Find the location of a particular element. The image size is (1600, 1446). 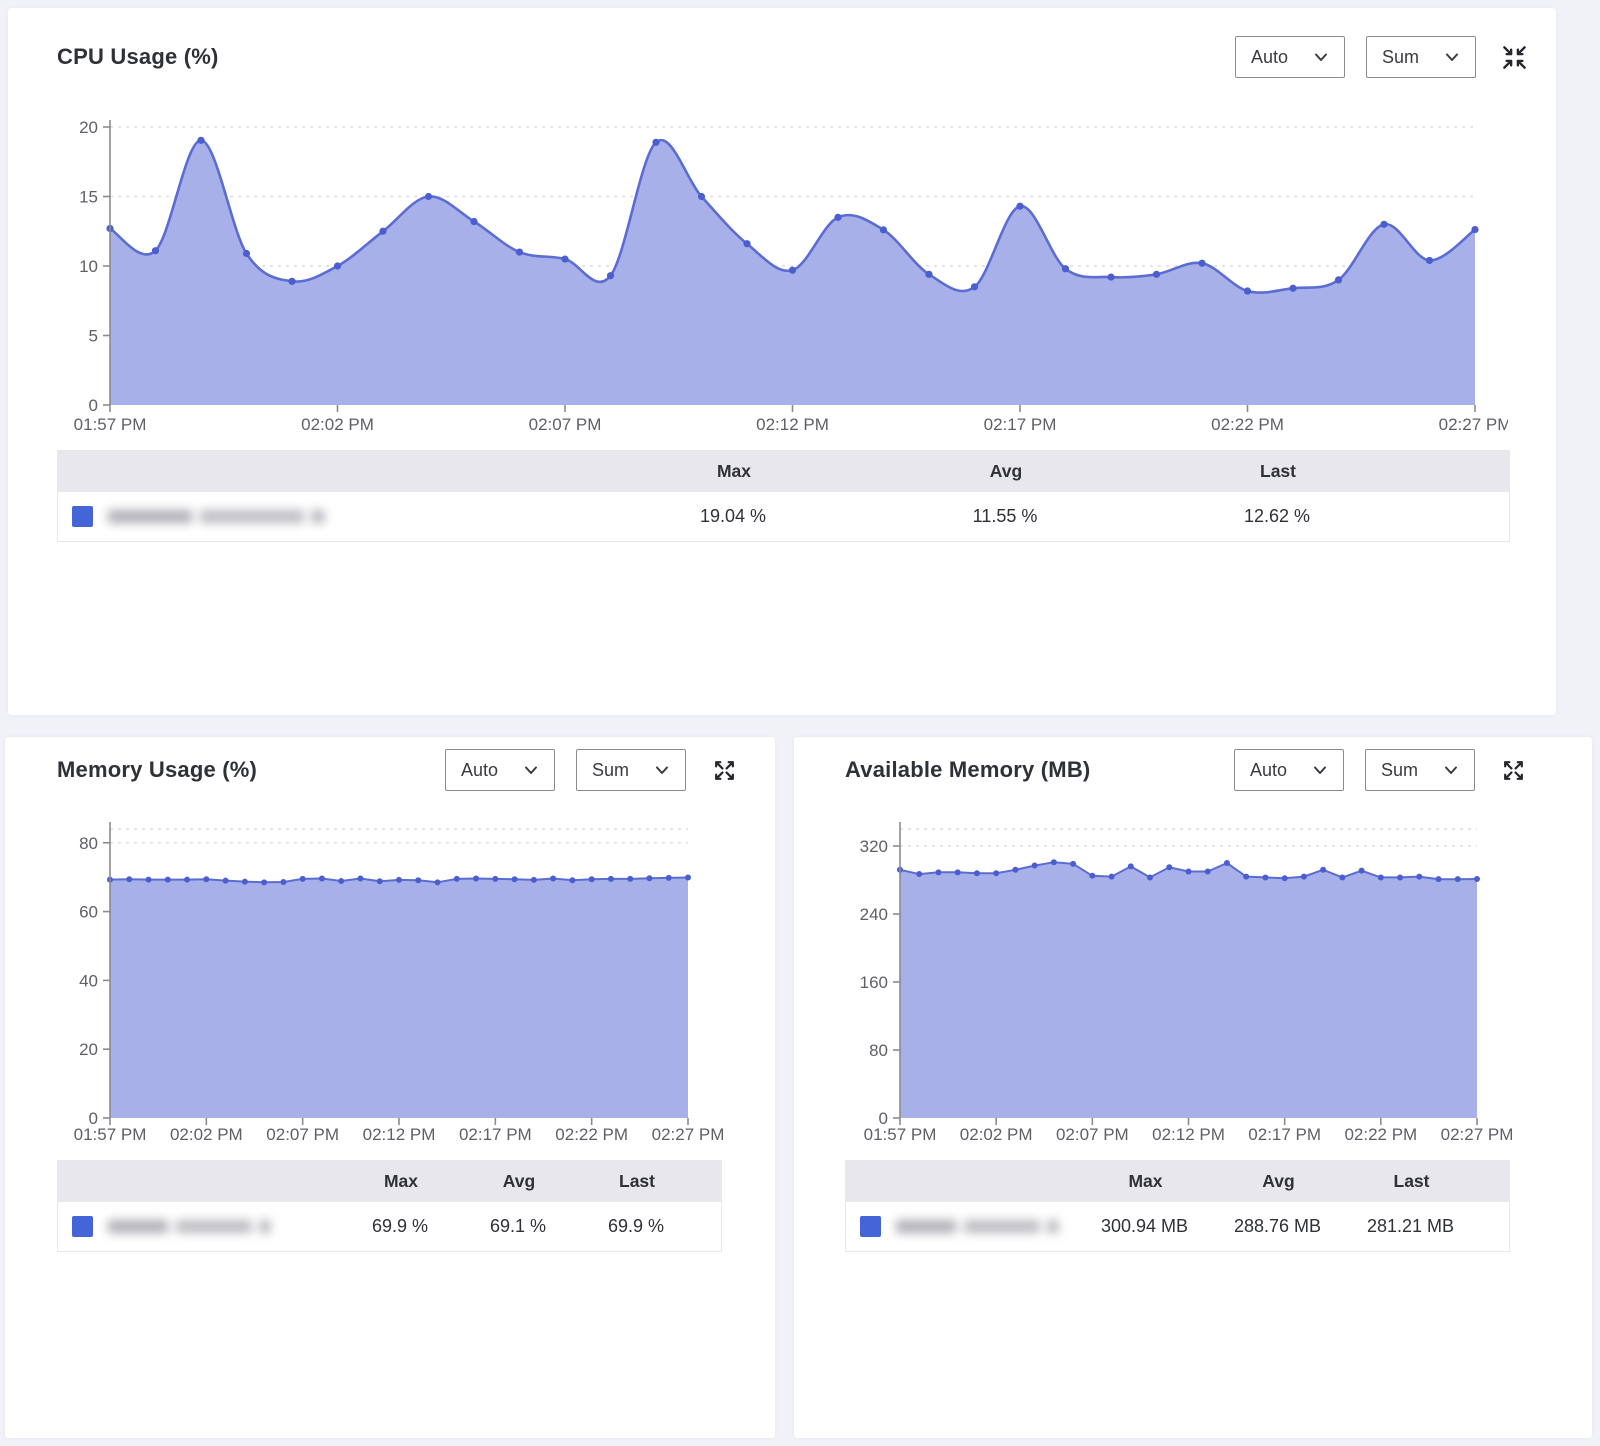

svg-text: 240 is located at coordinates (874, 914).